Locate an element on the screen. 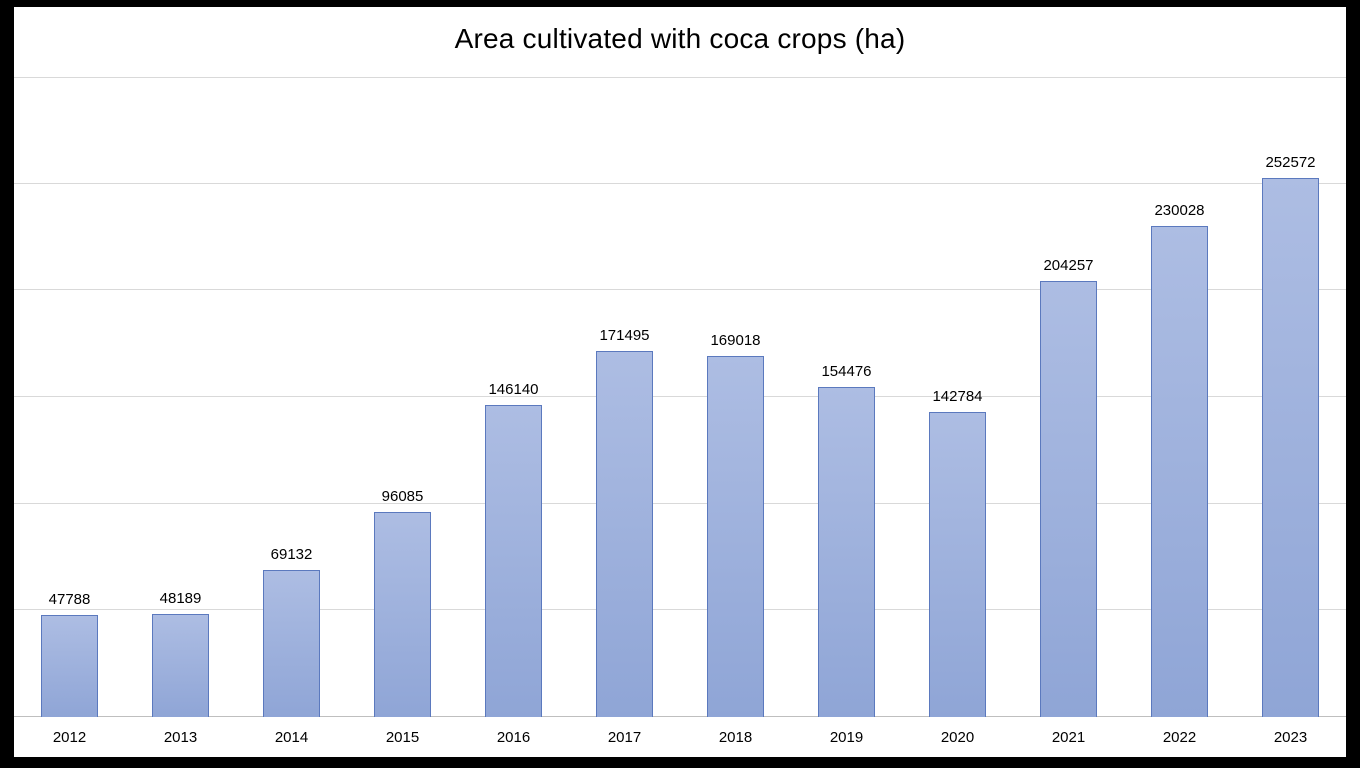 Image resolution: width=1360 pixels, height=768 pixels. bar-group-2014: 69132 is located at coordinates (291, 397).